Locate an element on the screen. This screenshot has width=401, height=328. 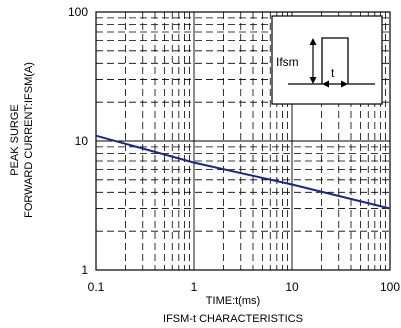
y-tick-label: 10 is located at coordinates (82, 141).